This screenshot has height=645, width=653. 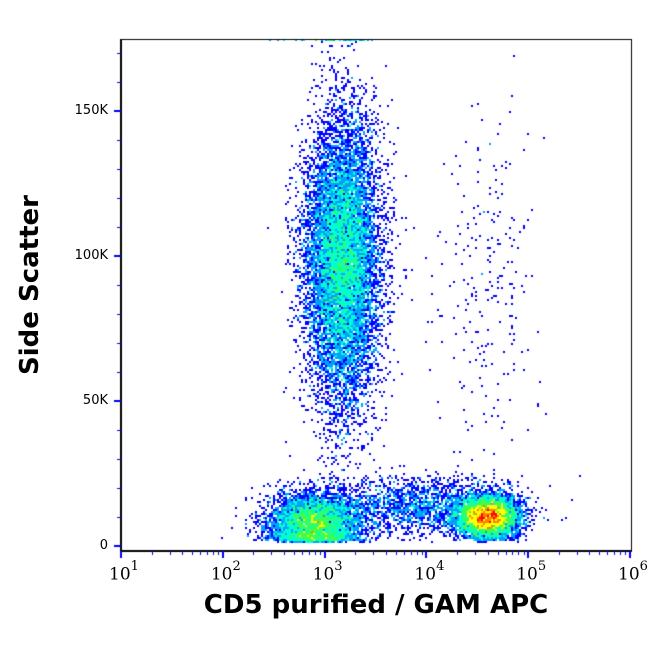 What do you see at coordinates (124, 572) in the screenshot?
I see `x-tick-label: 10¹` at bounding box center [124, 572].